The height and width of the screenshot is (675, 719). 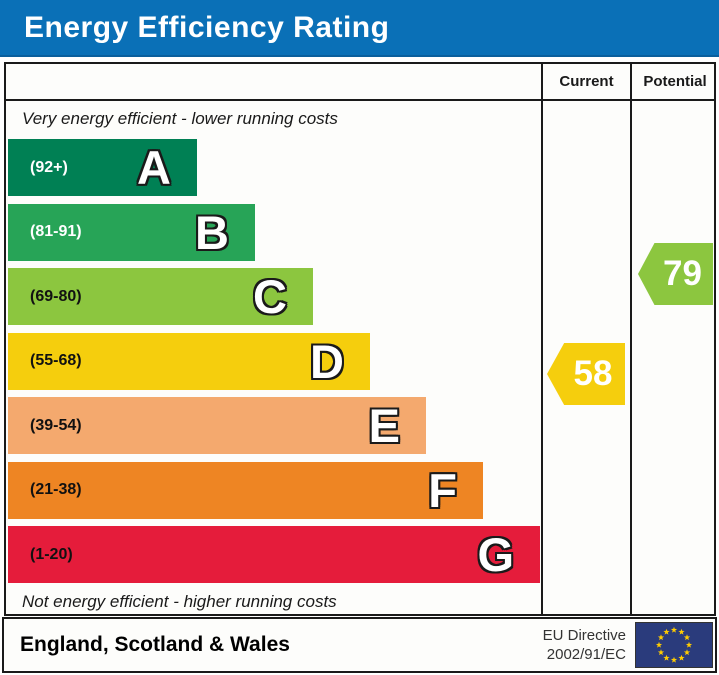 What do you see at coordinates (495, 554) in the screenshot?
I see `band-g-letter: G` at bounding box center [495, 554].